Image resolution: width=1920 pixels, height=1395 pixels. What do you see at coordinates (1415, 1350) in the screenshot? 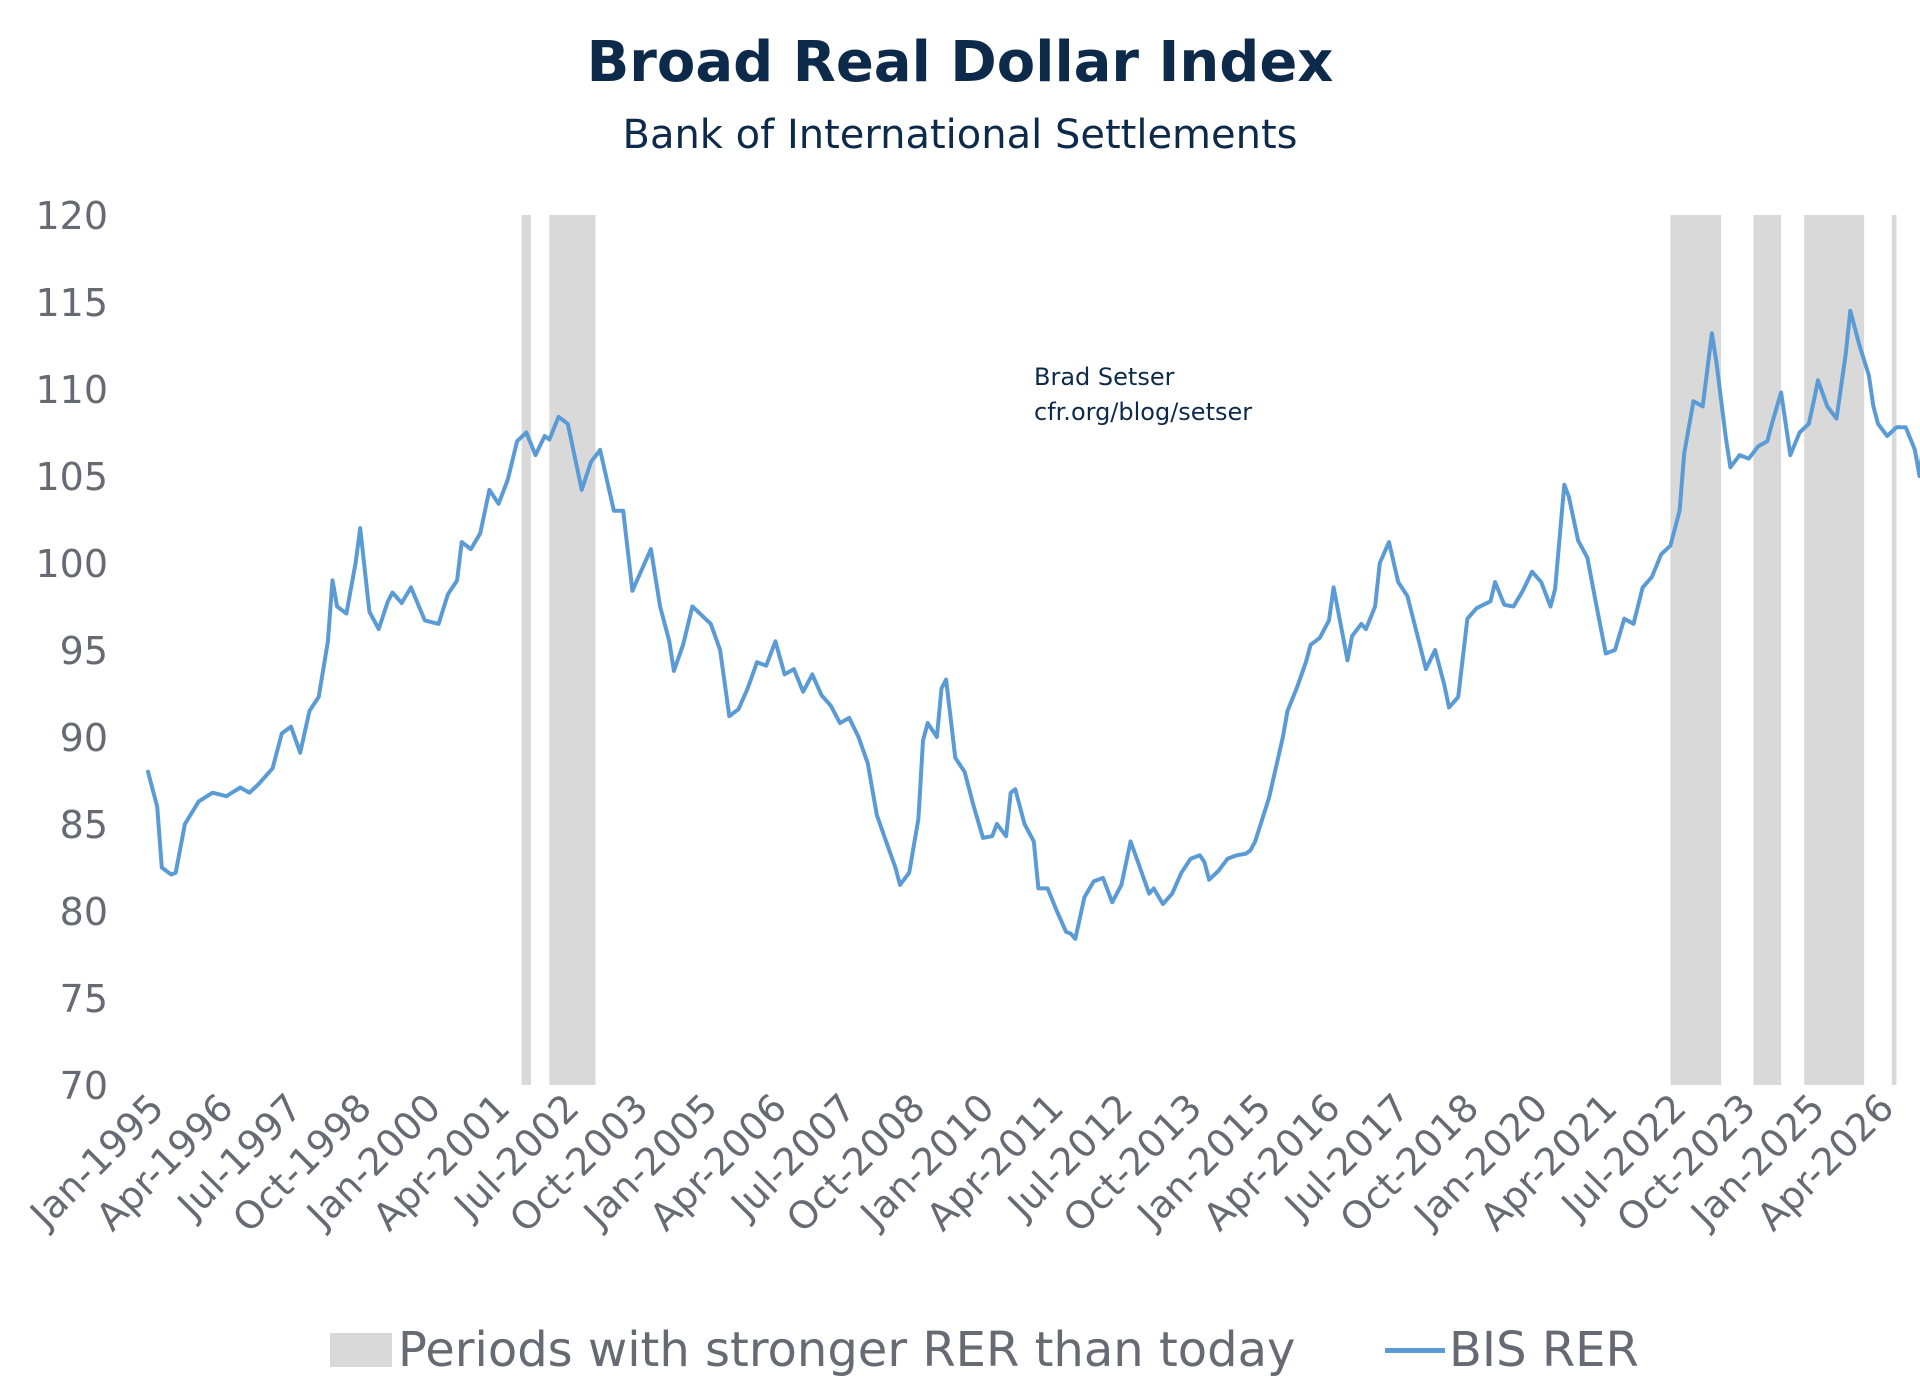
I see `legend-swatch-line` at bounding box center [1415, 1350].